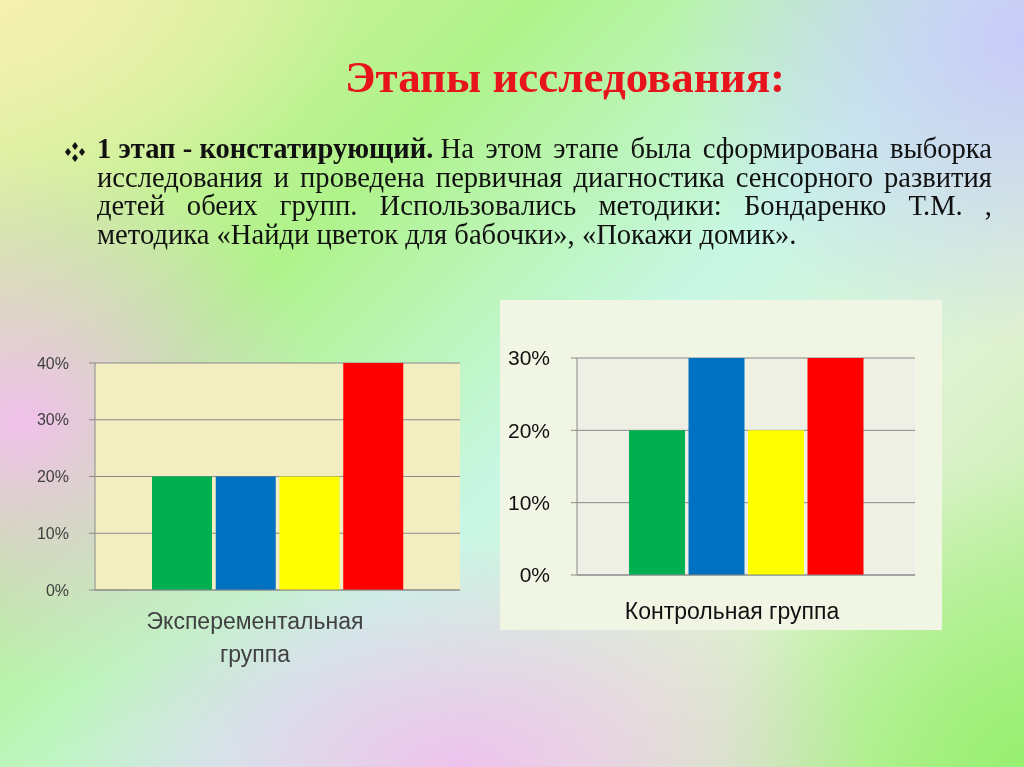  What do you see at coordinates (544, 191) in the screenshot?
I see `text: 1 этап - констатирующий. На этом этапе была сформирована выборка исследования и проведена первичная диагностика сенсорного развития детей обеих групп. Использовались методики: Бондаренко Т.М. , методика «Найди цветок для бабочки», «Покажи домик».` at bounding box center [544, 191].